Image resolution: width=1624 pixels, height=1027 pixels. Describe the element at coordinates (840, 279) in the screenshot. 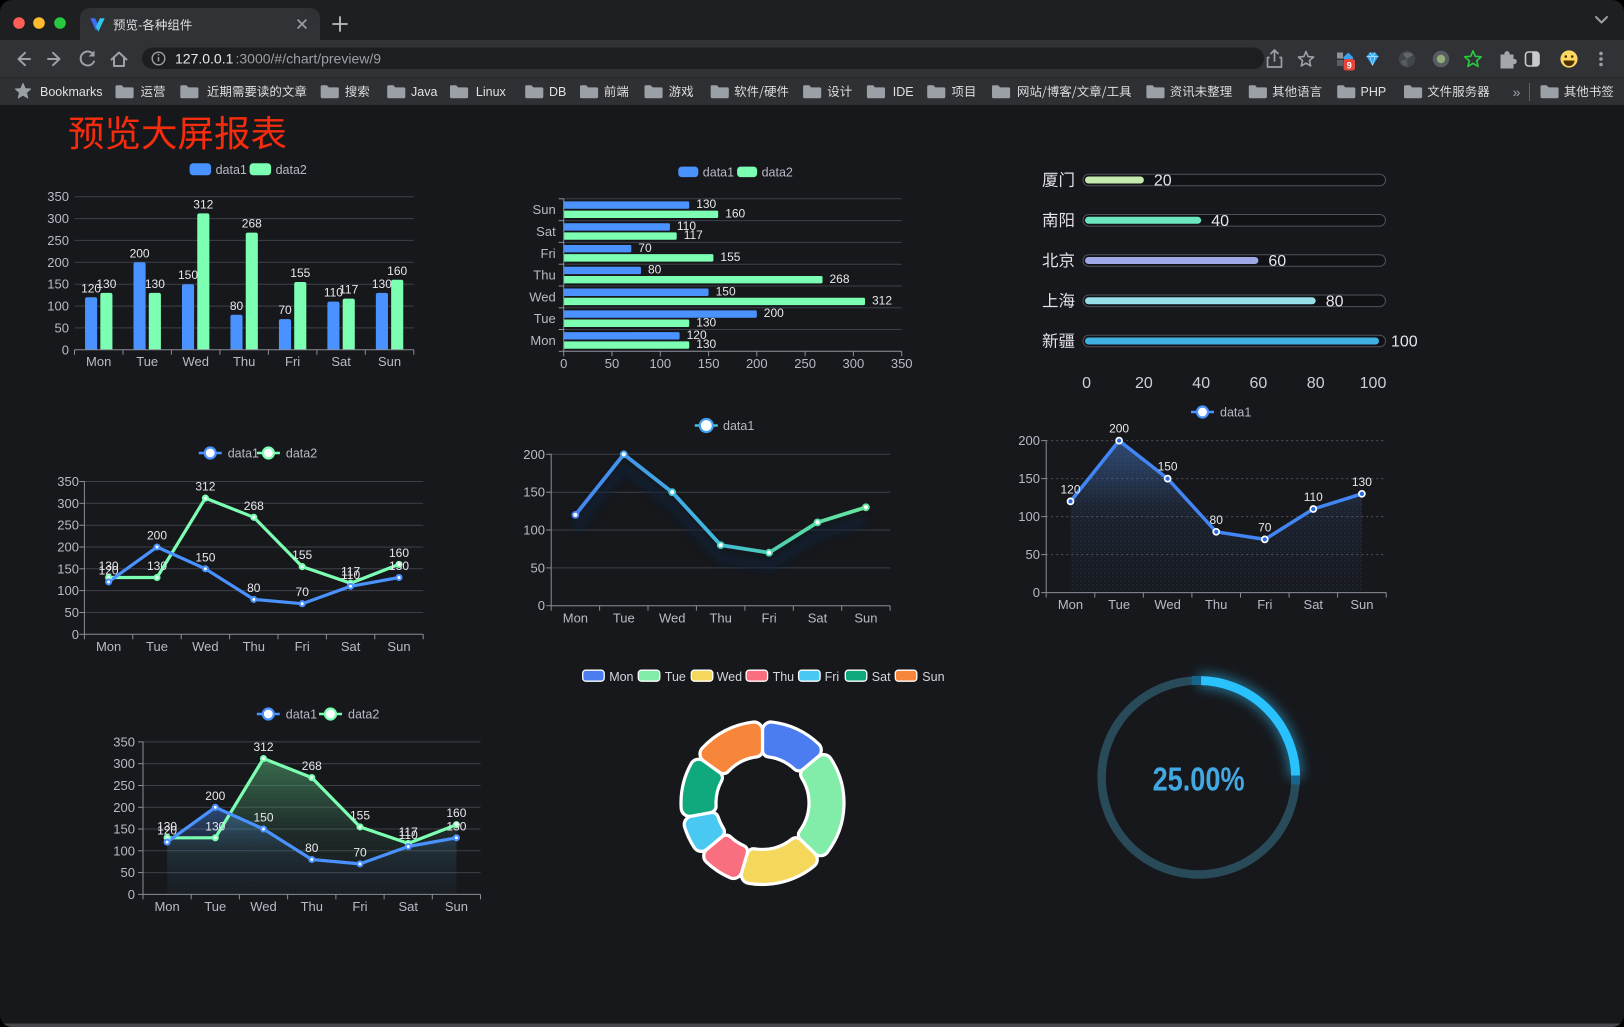

I see `svg-text: 268` at that location.